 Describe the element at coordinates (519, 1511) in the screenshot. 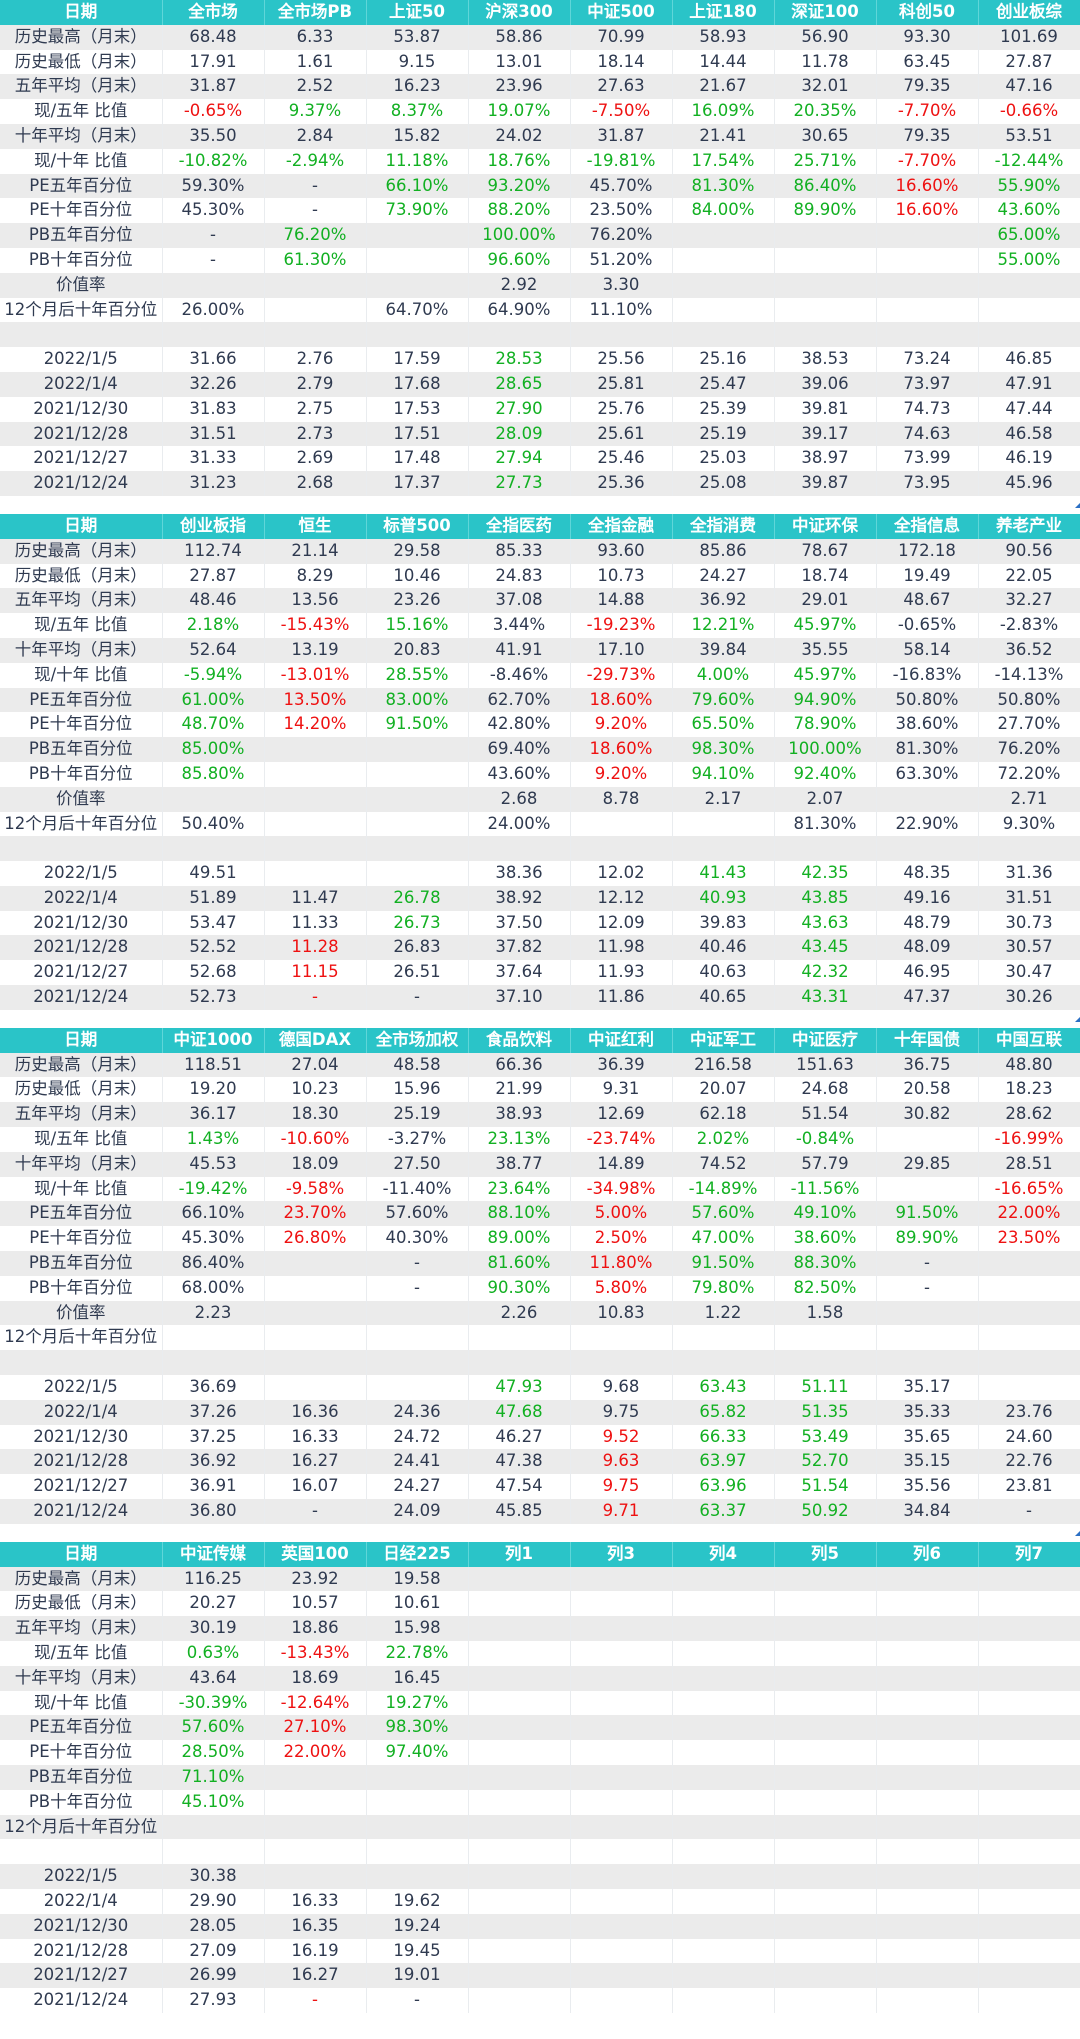

I see `table-cell: 45.85` at that location.